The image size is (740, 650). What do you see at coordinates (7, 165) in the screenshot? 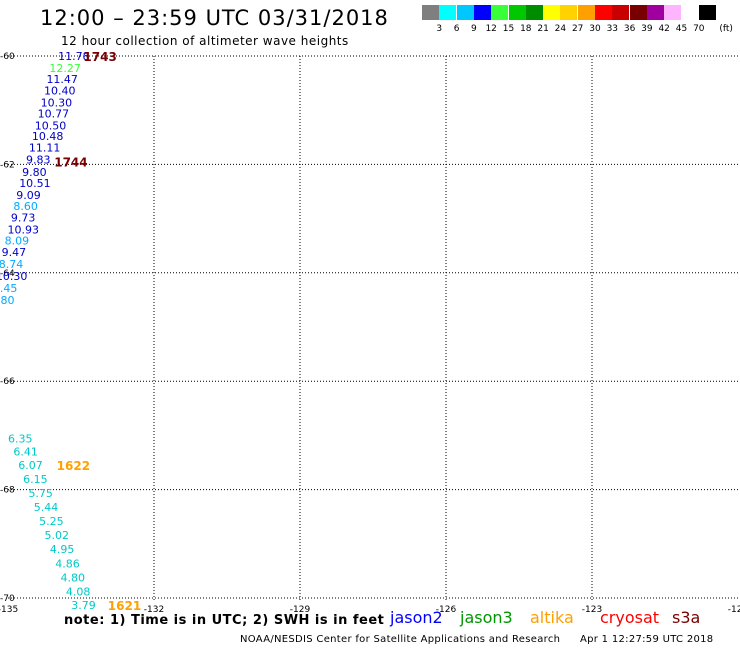
I see `latitude-label: -62` at bounding box center [7, 165].